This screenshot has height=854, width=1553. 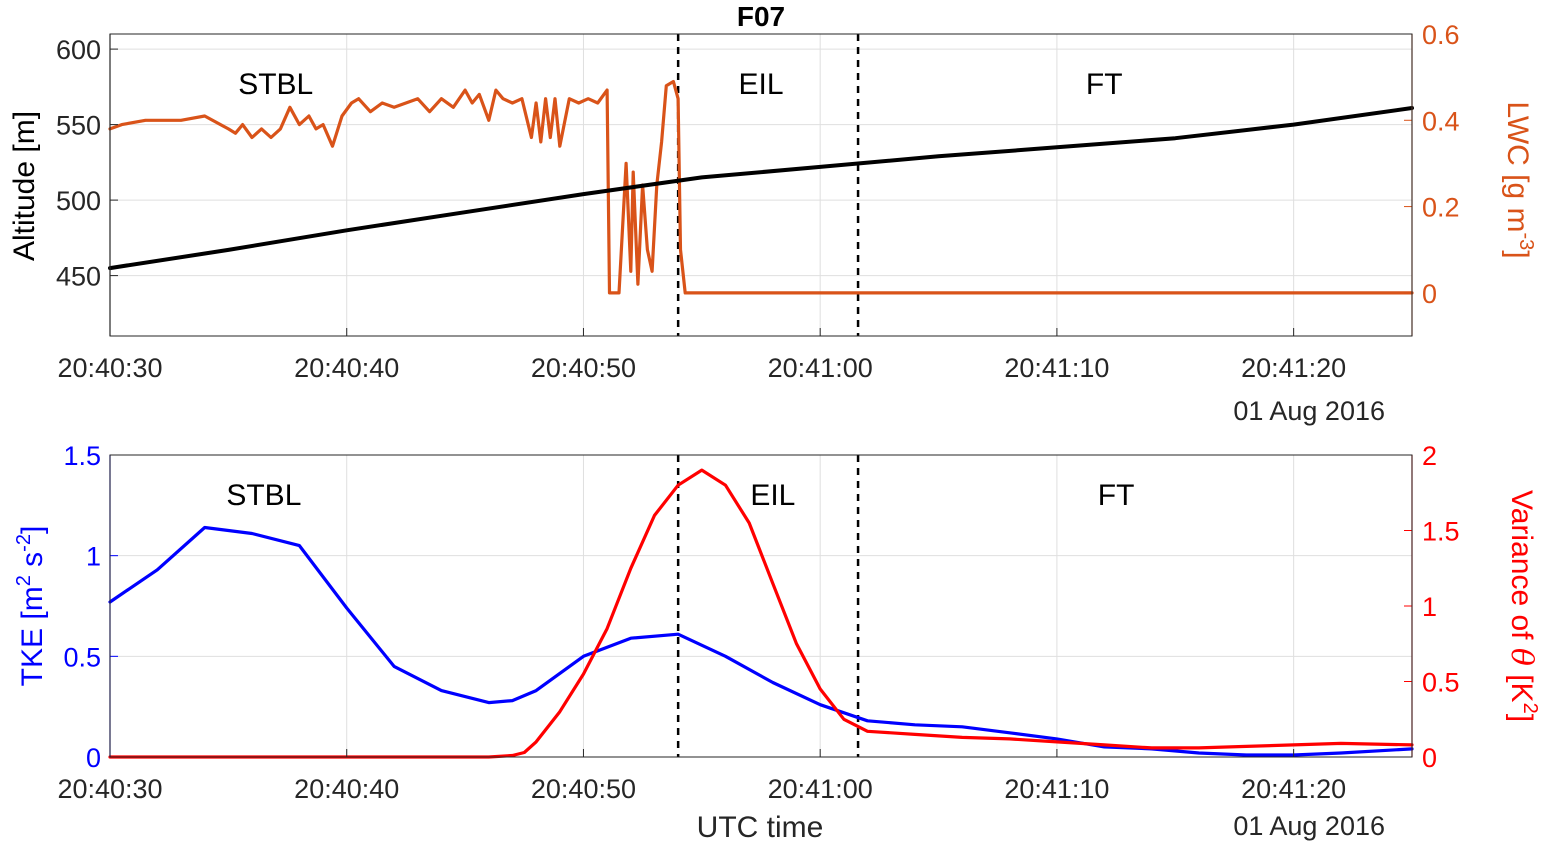 What do you see at coordinates (78, 201) in the screenshot?
I see `y-tick-label-left: 500` at bounding box center [78, 201].